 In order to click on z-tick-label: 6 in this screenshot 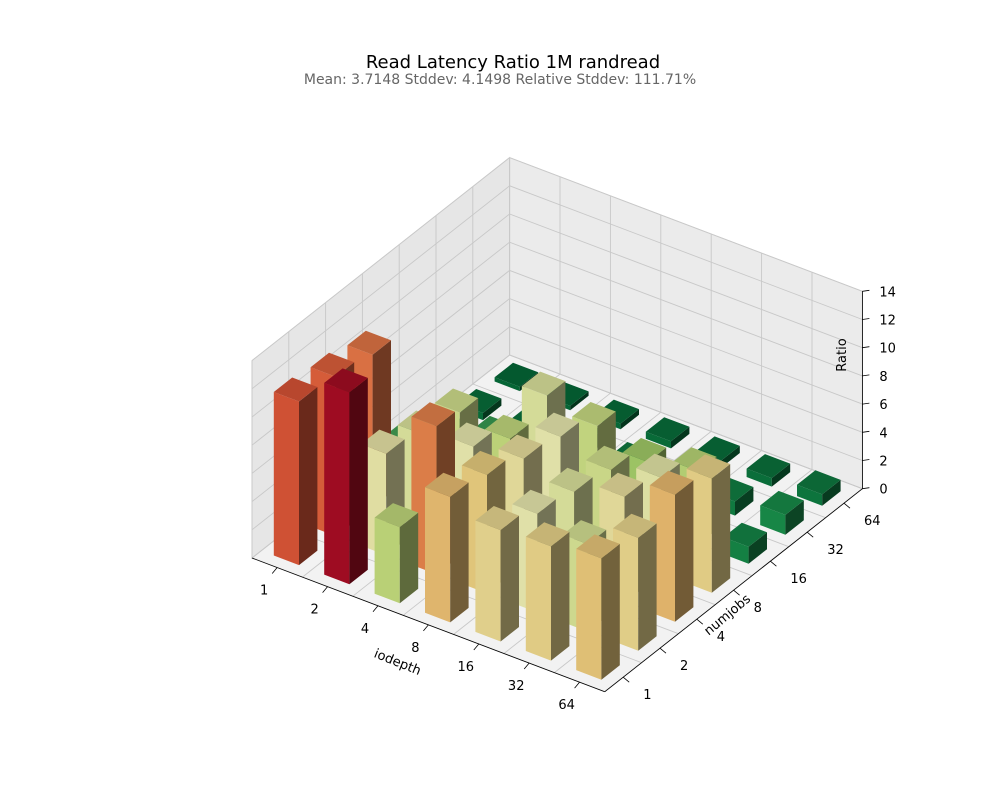, I will do `click(883, 405)`.